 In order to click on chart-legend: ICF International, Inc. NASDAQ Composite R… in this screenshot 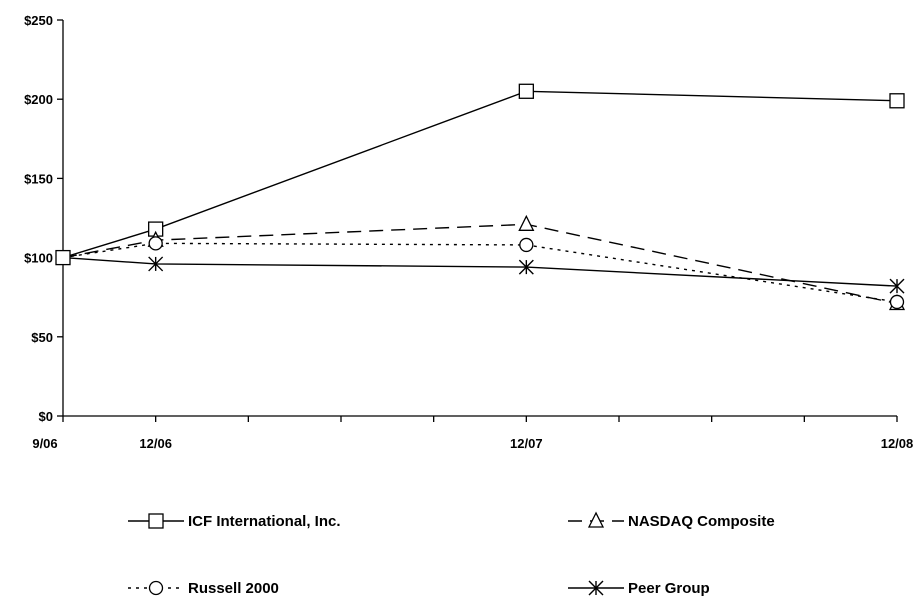, I will do `click(451, 553)`.